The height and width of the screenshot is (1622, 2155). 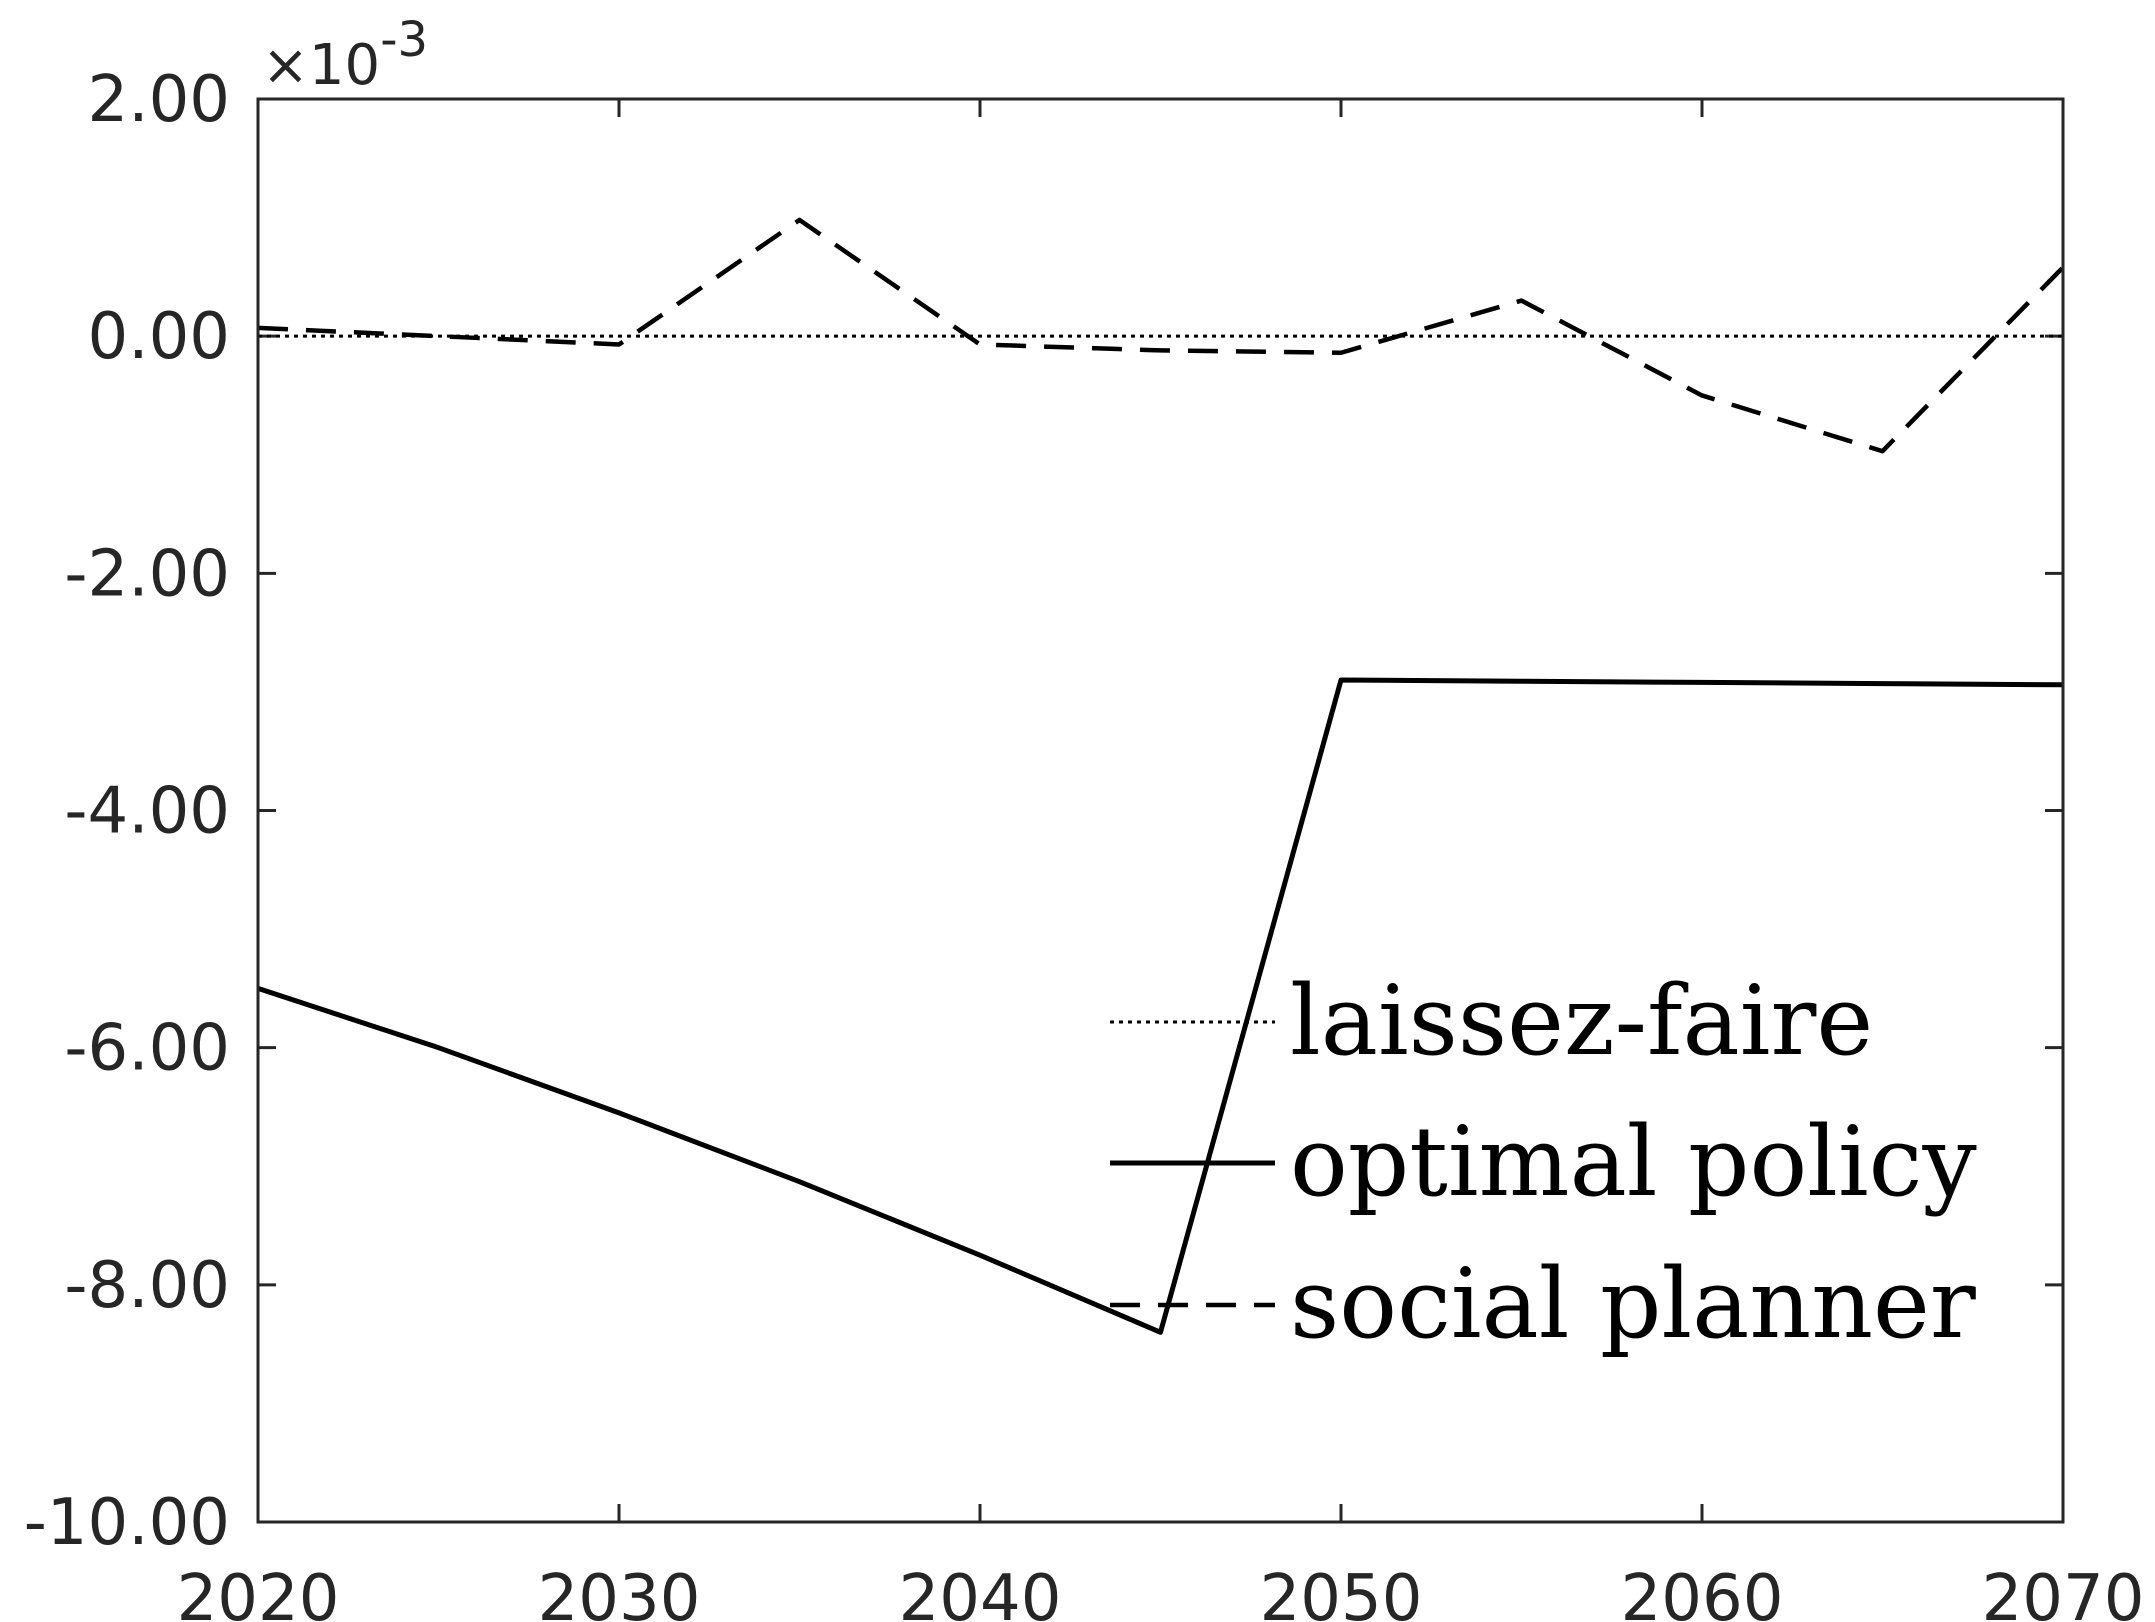 What do you see at coordinates (147, 1286) in the screenshot?
I see `y-tick-label: -8.00` at bounding box center [147, 1286].